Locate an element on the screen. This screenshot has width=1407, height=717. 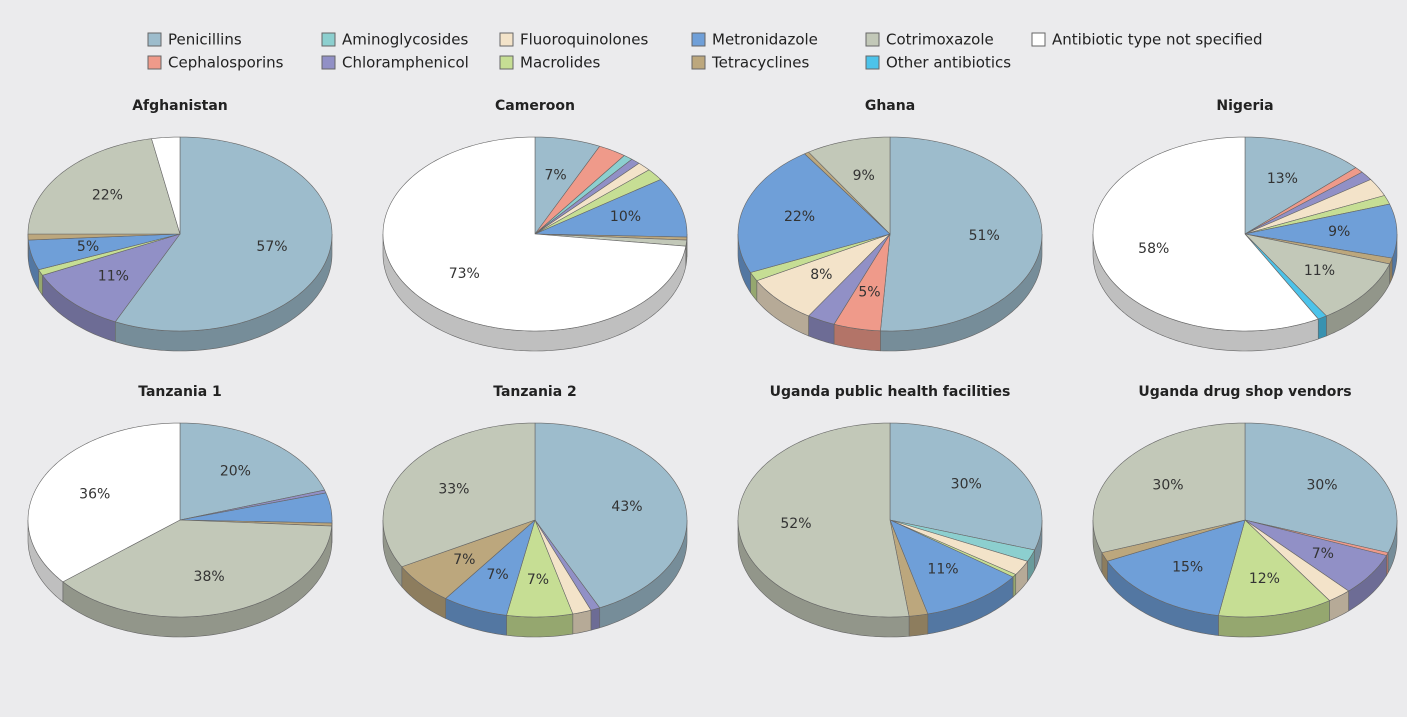
data-label: 36% is located at coordinates (94, 494).